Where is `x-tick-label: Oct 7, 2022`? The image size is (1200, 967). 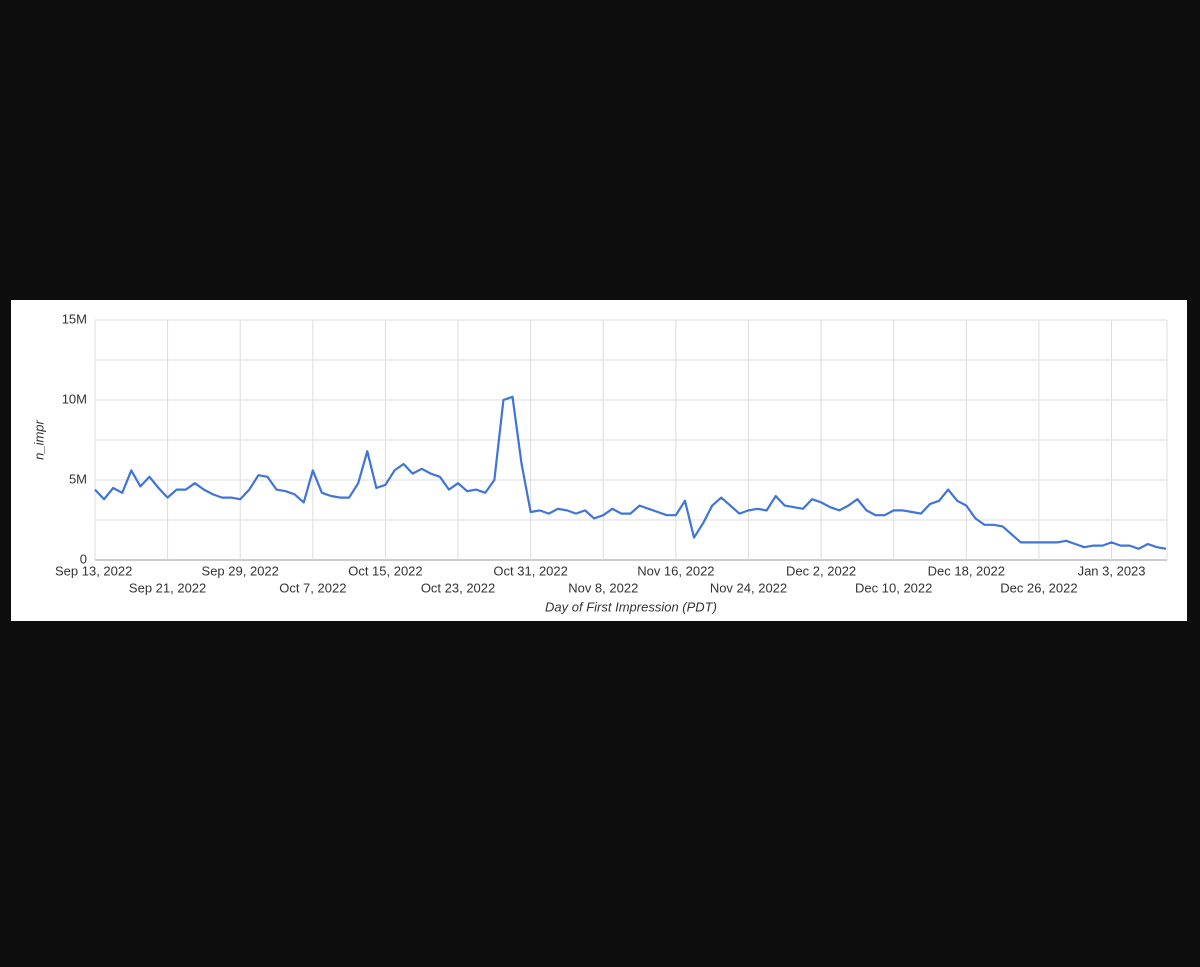
x-tick-label: Oct 7, 2022 is located at coordinates (312, 587).